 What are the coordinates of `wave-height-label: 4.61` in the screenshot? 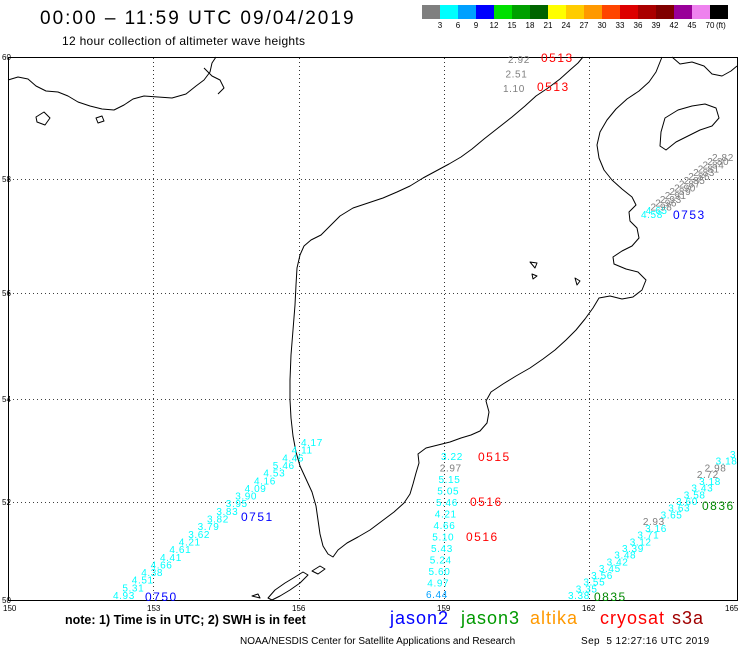 It's located at (180, 550).